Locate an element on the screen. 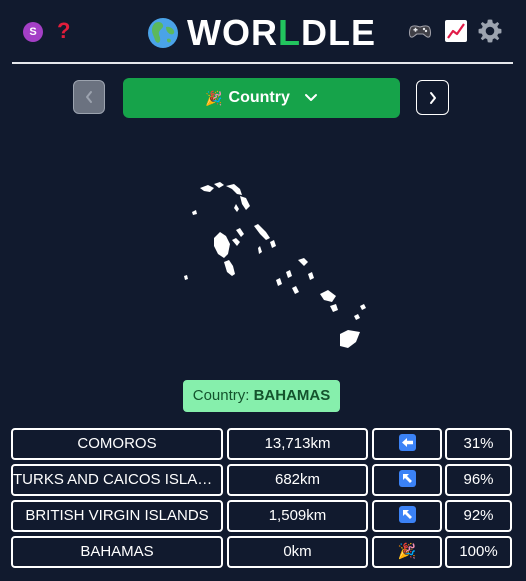 The height and width of the screenshot is (581, 526). game-controller-icon is located at coordinates (420, 31).